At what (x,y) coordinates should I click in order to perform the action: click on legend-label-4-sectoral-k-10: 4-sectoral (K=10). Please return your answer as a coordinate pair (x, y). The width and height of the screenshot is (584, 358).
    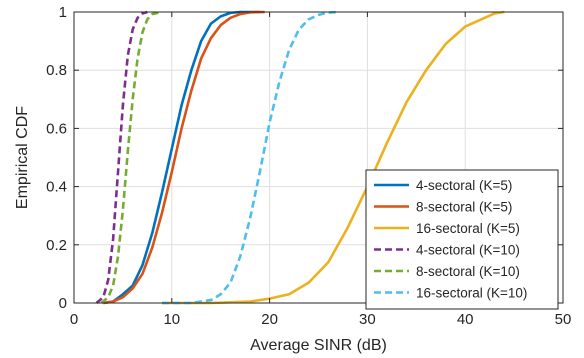
    Looking at the image, I should click on (468, 250).